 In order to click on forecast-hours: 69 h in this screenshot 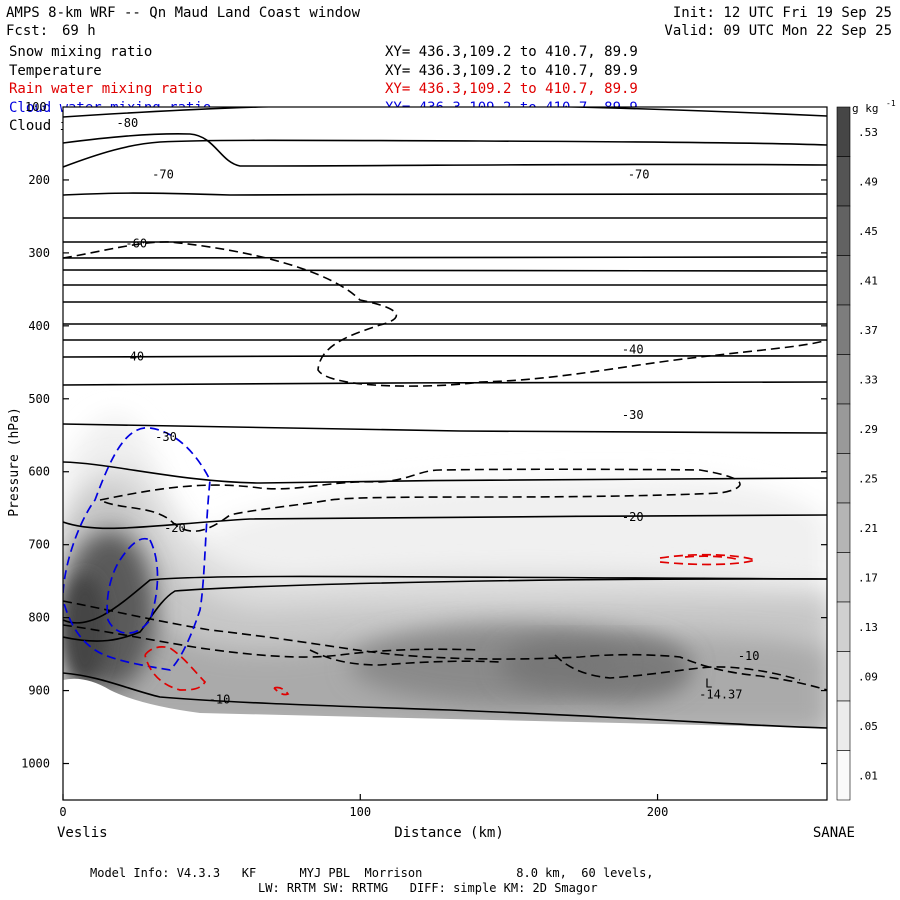, I will do `click(79, 31)`.